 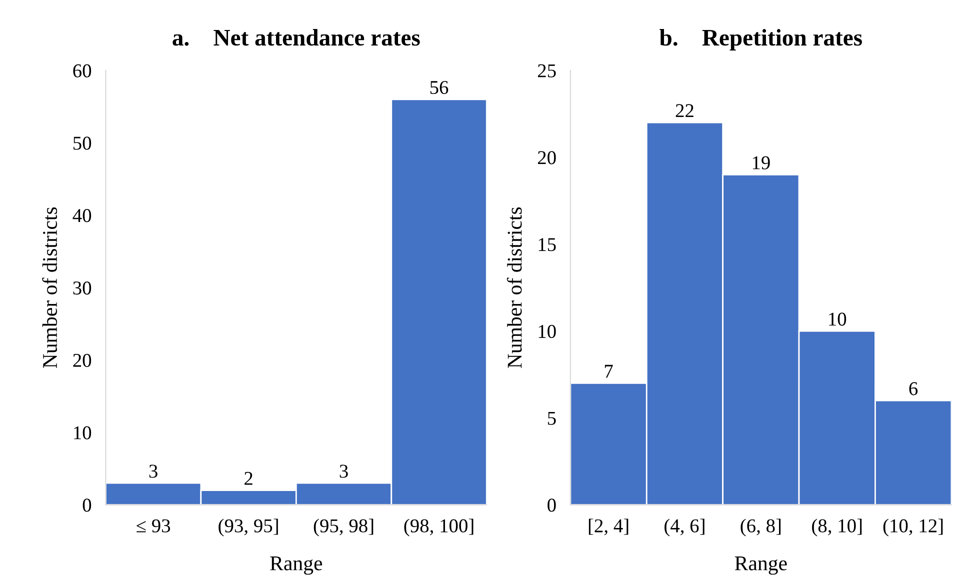 I want to click on x-tick-label: [2, 4], so click(x=608, y=527).